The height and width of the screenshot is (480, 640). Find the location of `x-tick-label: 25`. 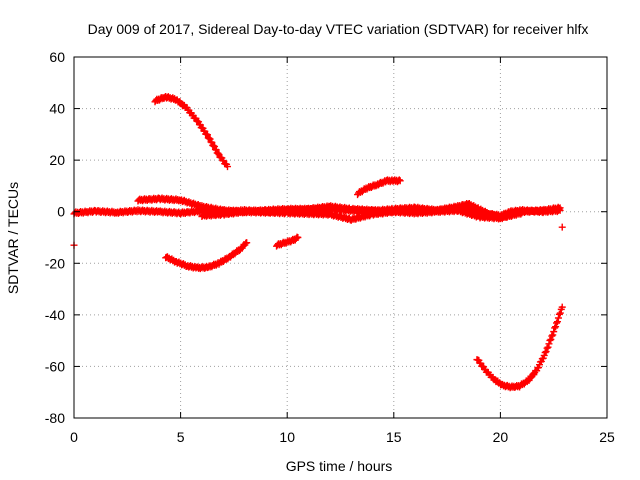

x-tick-label: 25 is located at coordinates (607, 437).